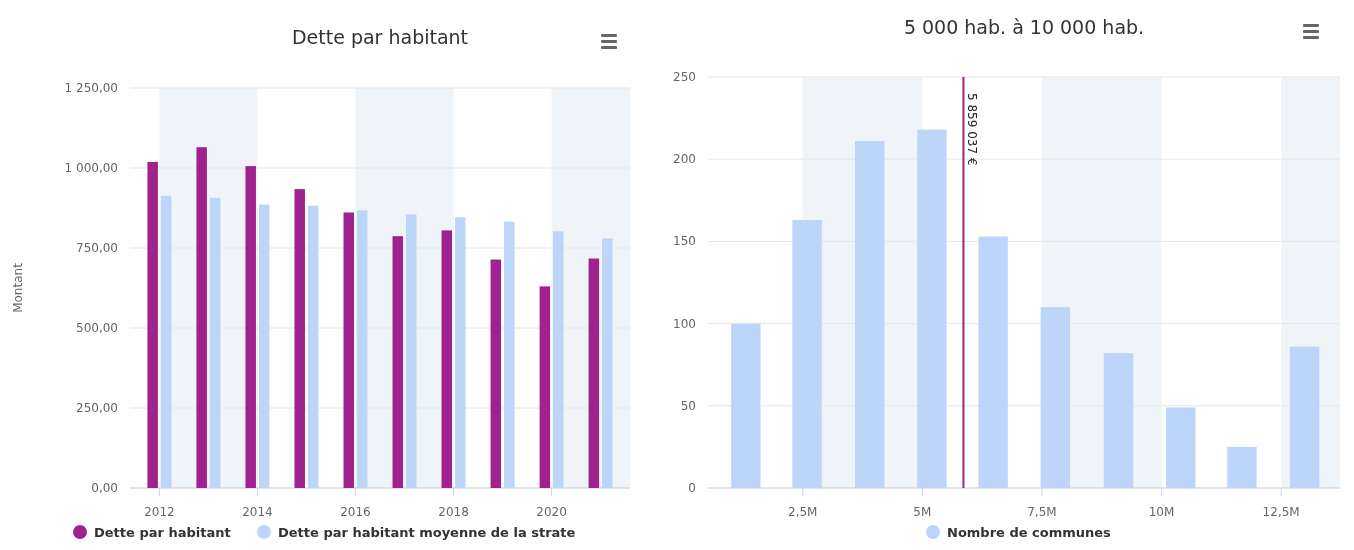 This screenshot has width=1354, height=550. What do you see at coordinates (692, 488) in the screenshot?
I see `y-tick-label: 0` at bounding box center [692, 488].